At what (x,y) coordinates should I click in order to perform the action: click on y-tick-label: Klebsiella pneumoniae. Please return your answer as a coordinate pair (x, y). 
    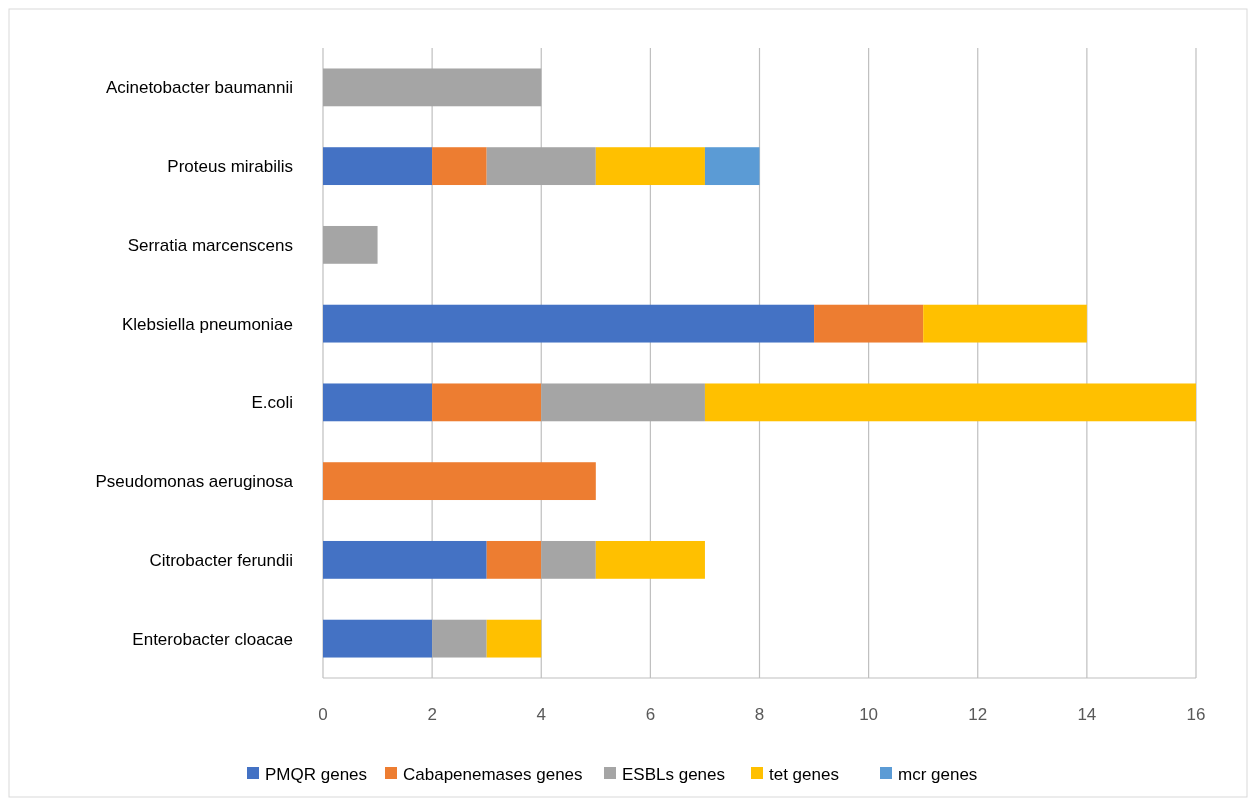
    Looking at the image, I should click on (207, 324).